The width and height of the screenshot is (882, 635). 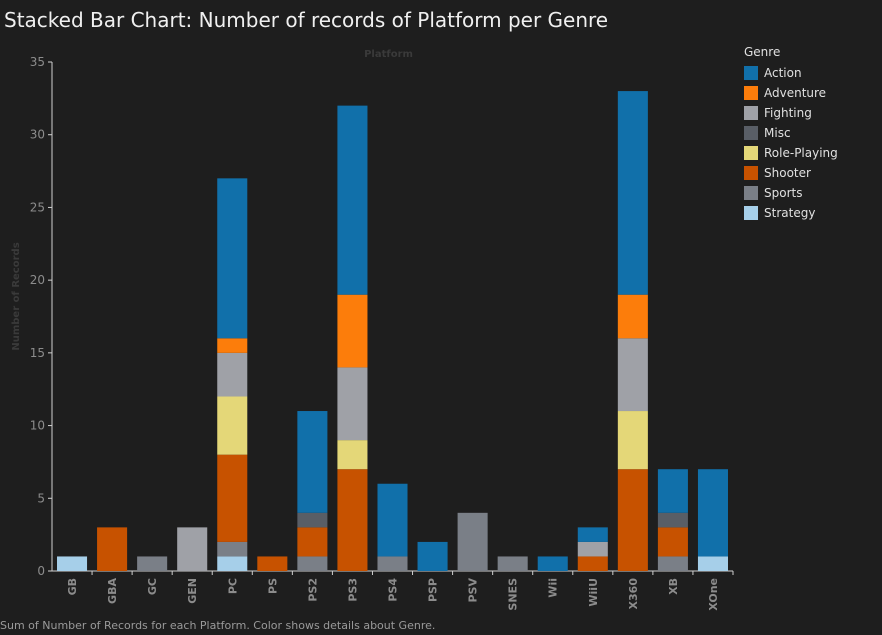 I want to click on bar-segment-action-psp, so click(x=432, y=556).